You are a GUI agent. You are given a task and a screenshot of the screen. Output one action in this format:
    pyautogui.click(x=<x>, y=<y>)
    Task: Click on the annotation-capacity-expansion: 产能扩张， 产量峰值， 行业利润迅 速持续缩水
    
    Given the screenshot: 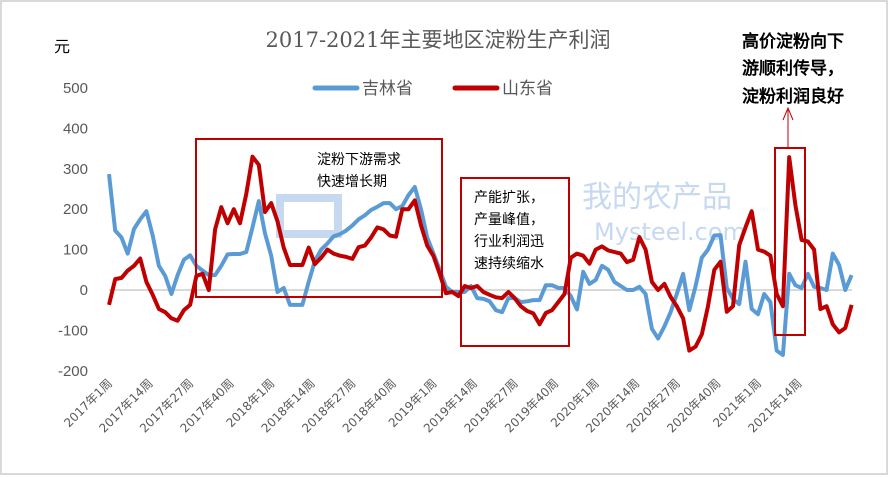 What is the action you would take?
    pyautogui.click(x=515, y=262)
    